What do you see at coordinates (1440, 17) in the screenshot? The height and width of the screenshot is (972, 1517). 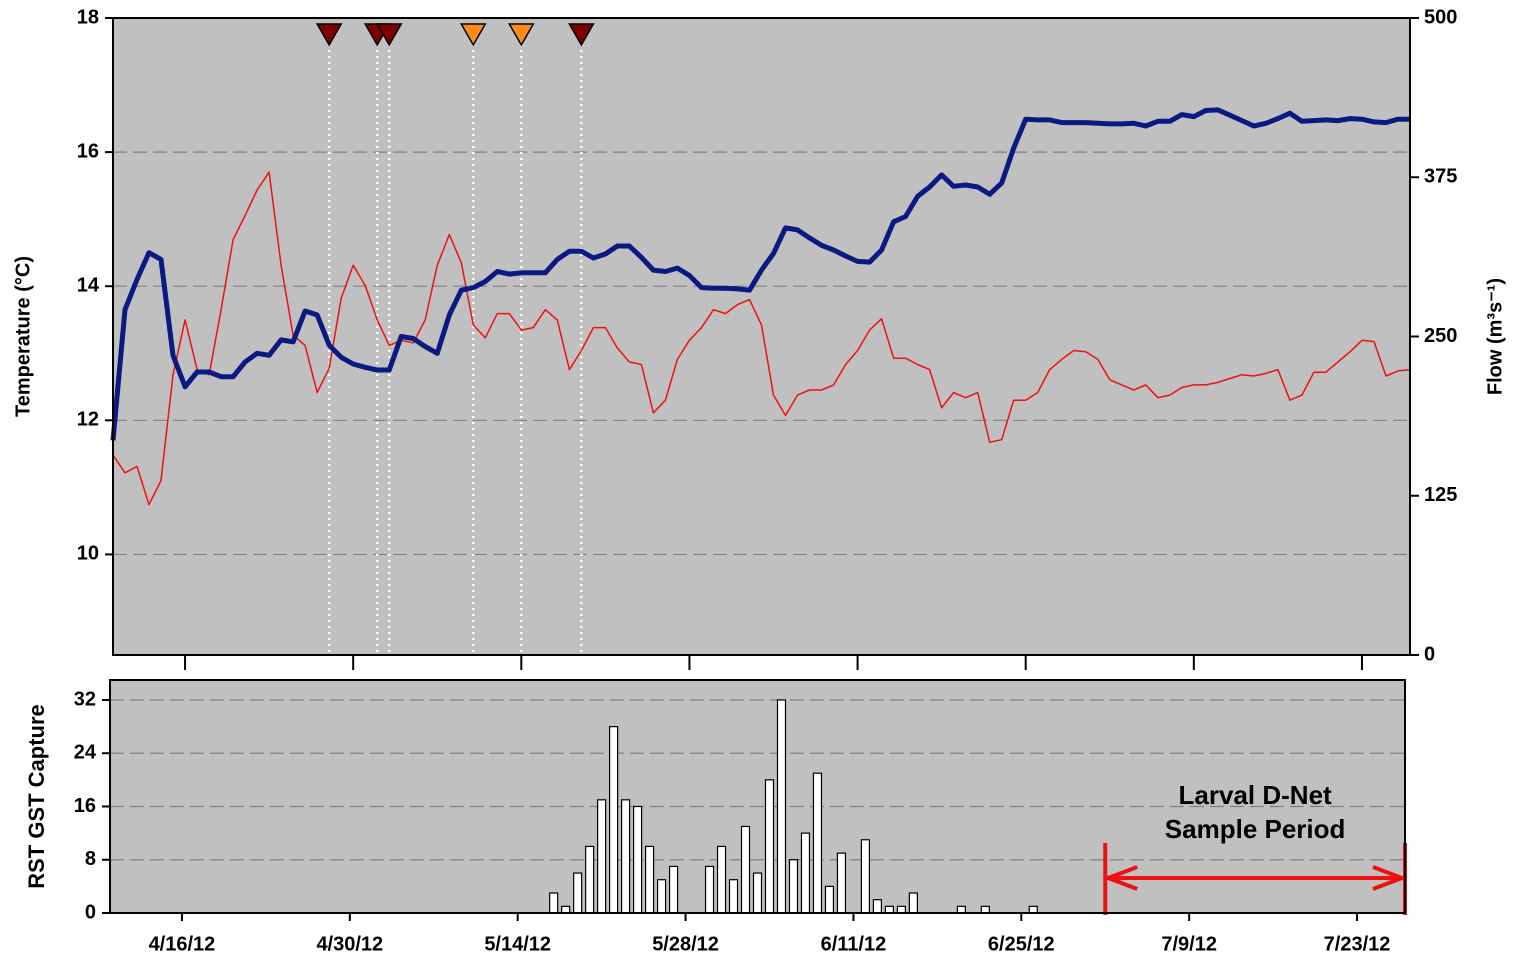 I see `y2-tick-label: 500` at bounding box center [1440, 17].